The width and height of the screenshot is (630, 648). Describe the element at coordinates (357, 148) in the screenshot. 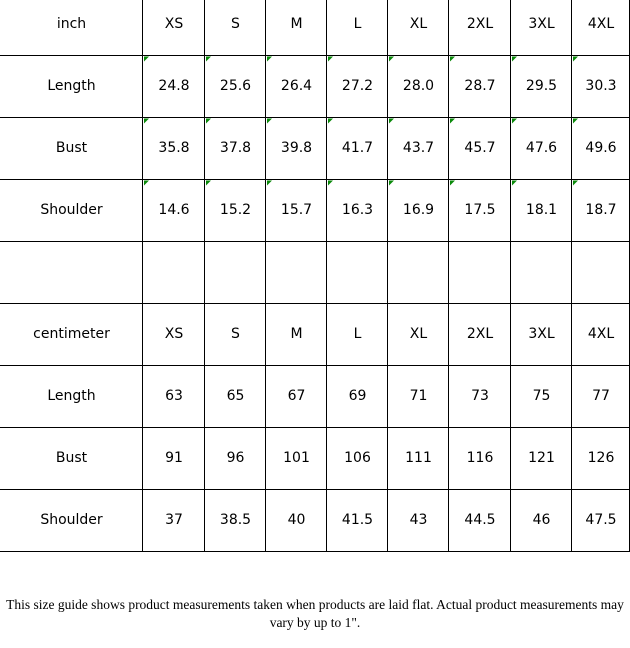

I see `cell: 41.7` at that location.